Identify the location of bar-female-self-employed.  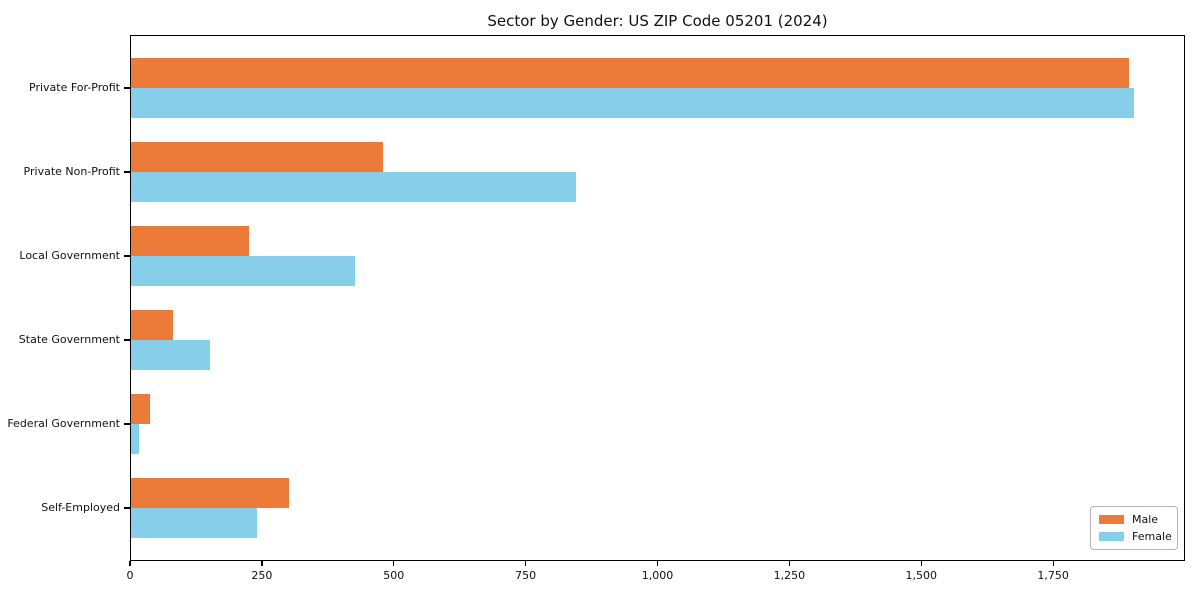
(194, 522).